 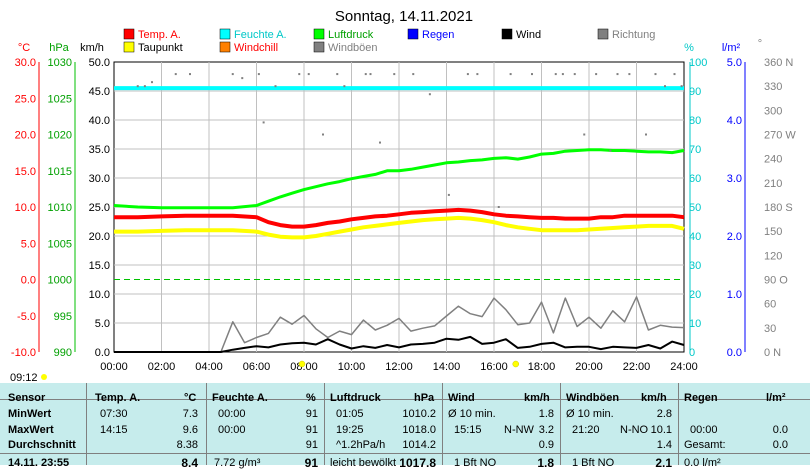 What do you see at coordinates (209, 367) in the screenshot?
I see `x-tick: 04:00` at bounding box center [209, 367].